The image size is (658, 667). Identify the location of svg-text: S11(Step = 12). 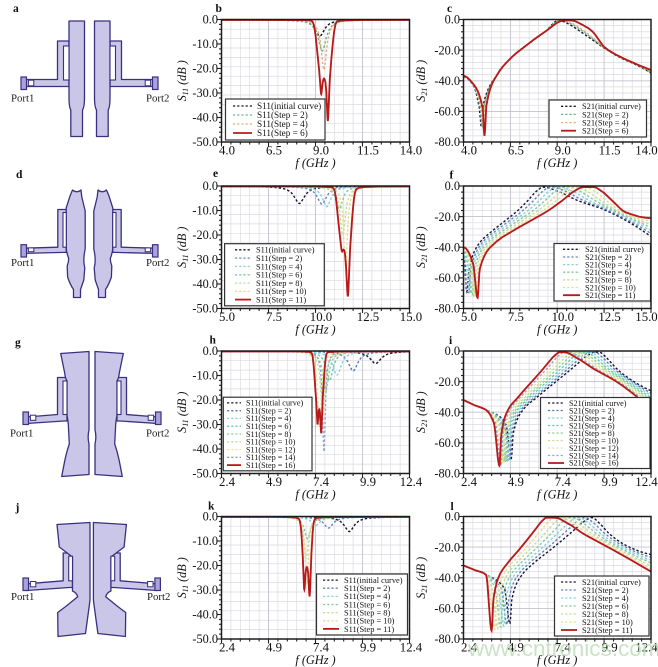
(271, 449).